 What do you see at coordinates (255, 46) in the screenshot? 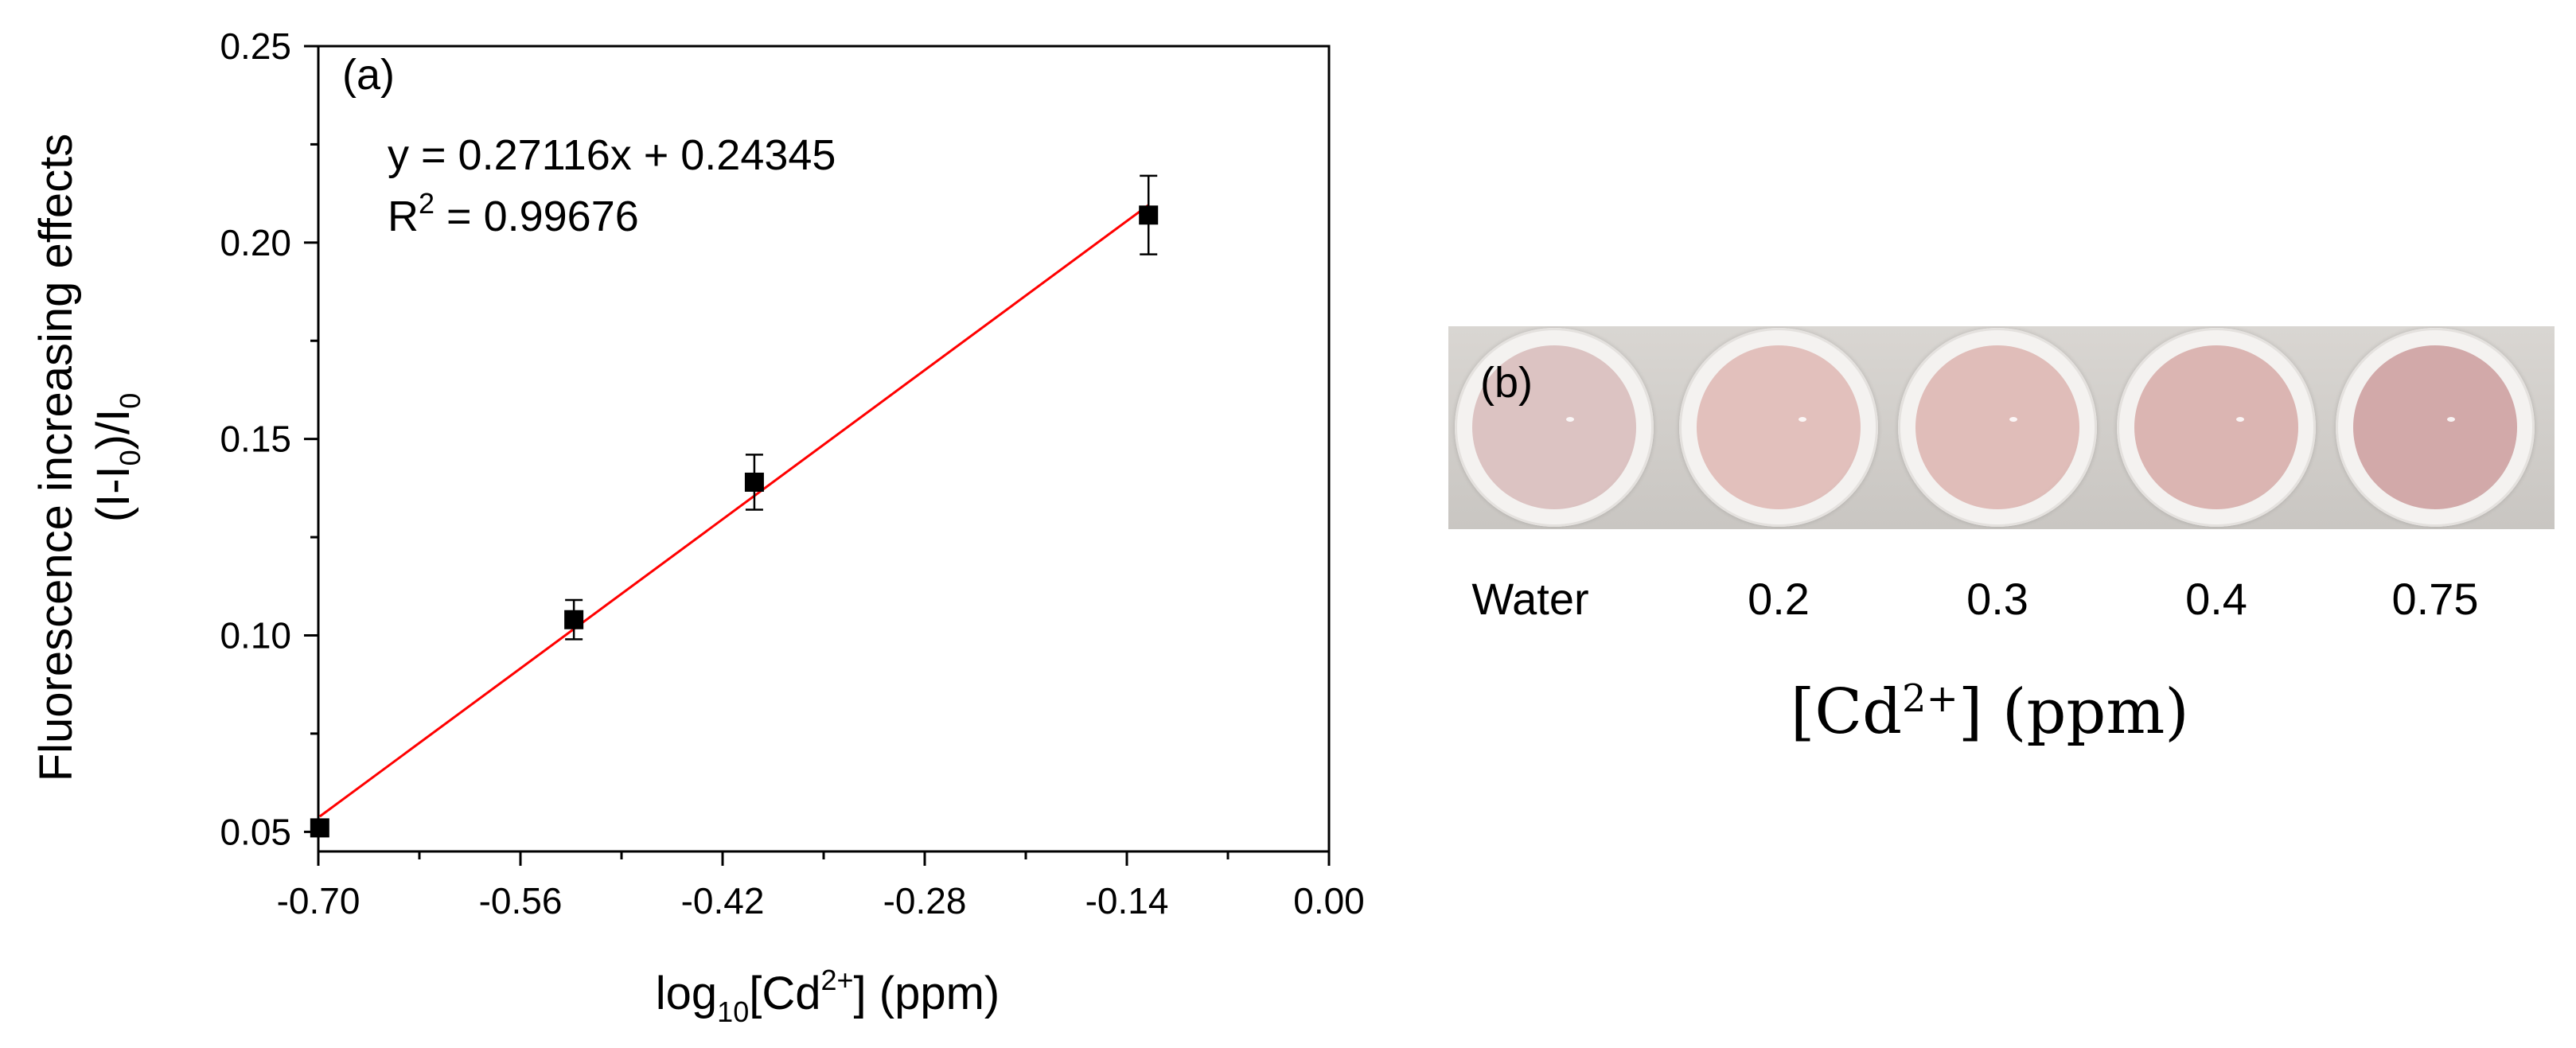
I see `y-tick-label: 0.25` at bounding box center [255, 46].